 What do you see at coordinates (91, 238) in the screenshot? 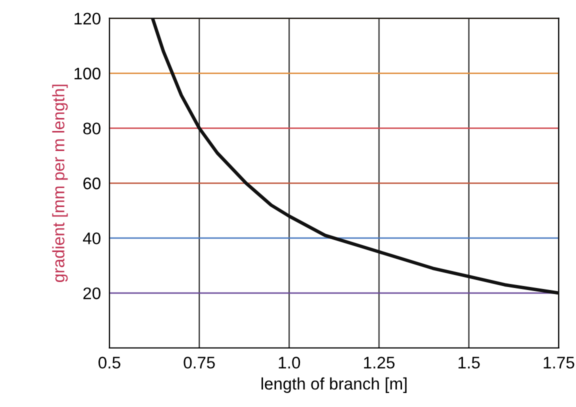
I see `y-tick-label: 40` at bounding box center [91, 238].